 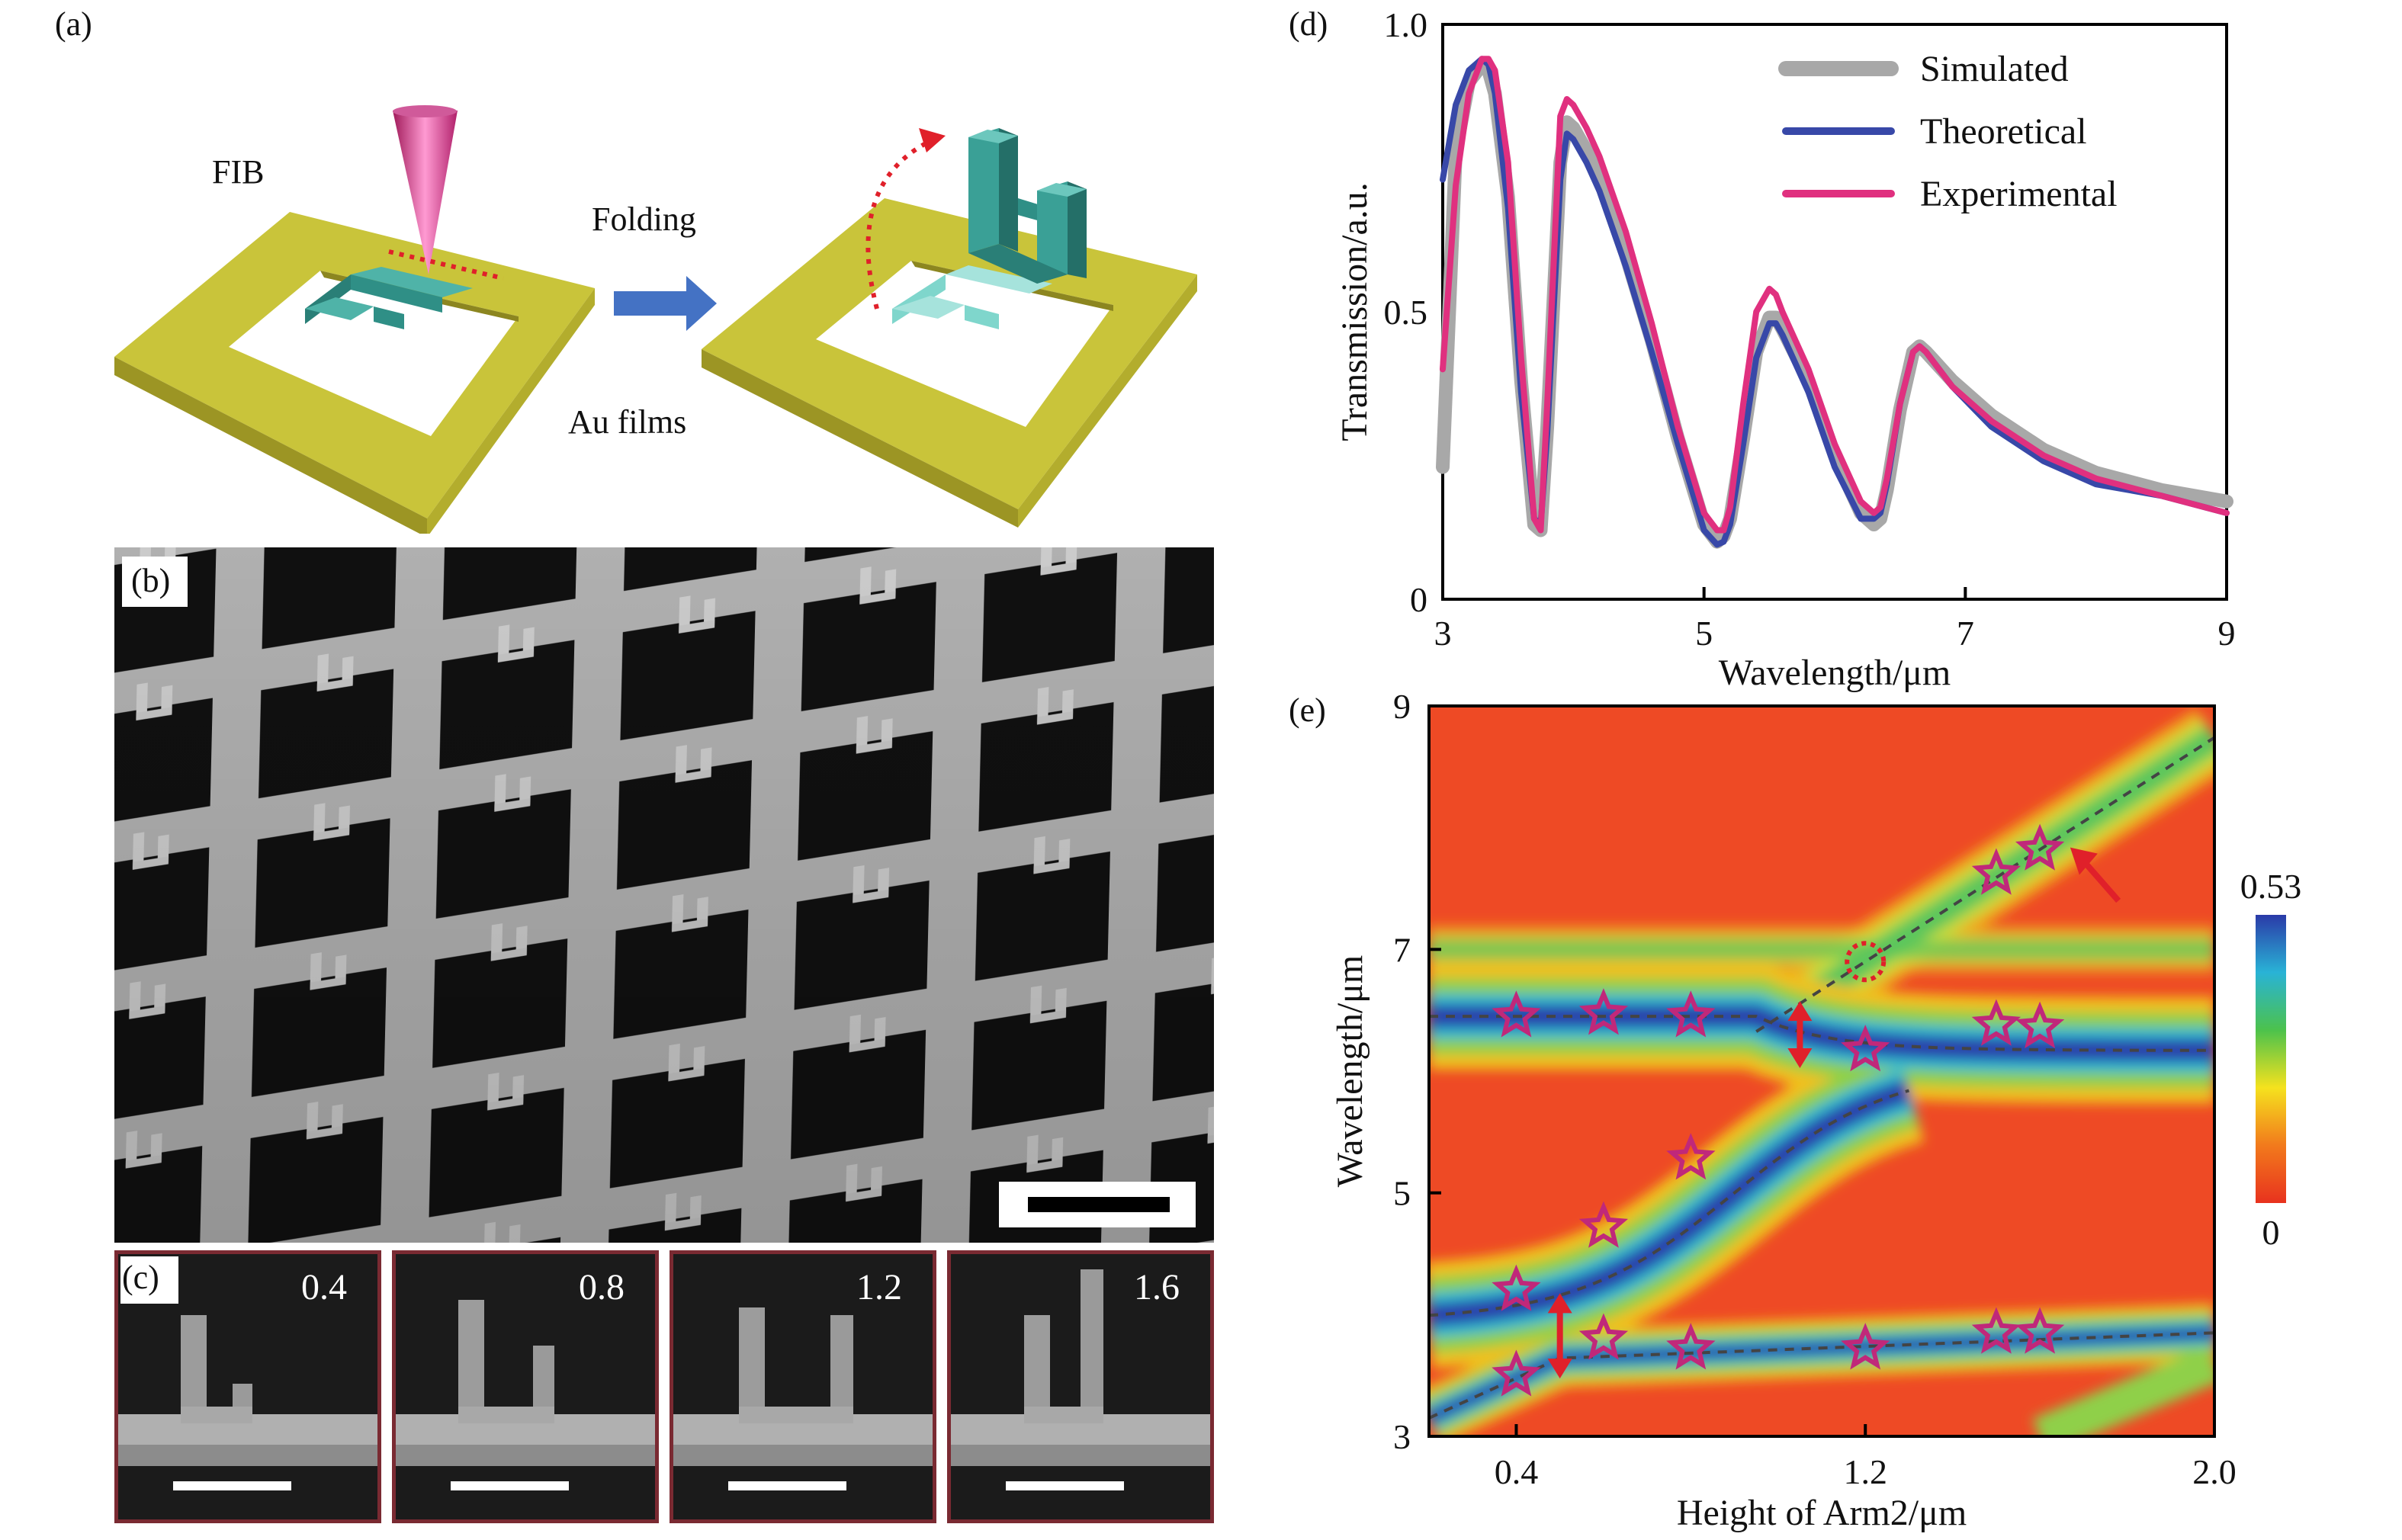 I want to click on arm-height-value: 0.8, so click(x=602, y=1287).